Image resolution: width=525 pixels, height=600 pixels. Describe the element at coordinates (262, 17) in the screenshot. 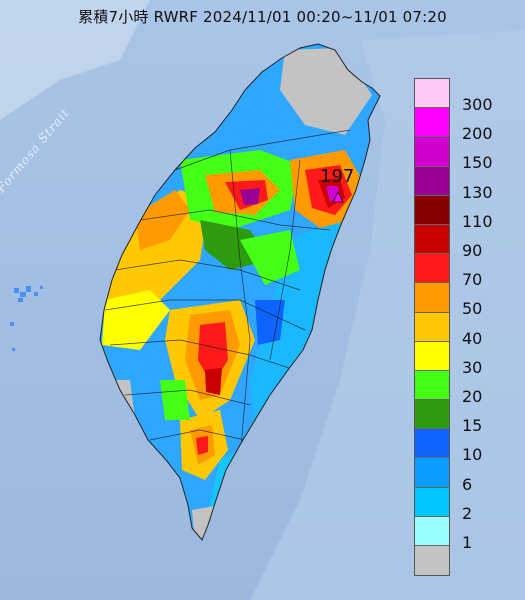

I see `map-title: 累積7小時 RWRF 2024/11/01 00:20~11/01 07:20` at that location.